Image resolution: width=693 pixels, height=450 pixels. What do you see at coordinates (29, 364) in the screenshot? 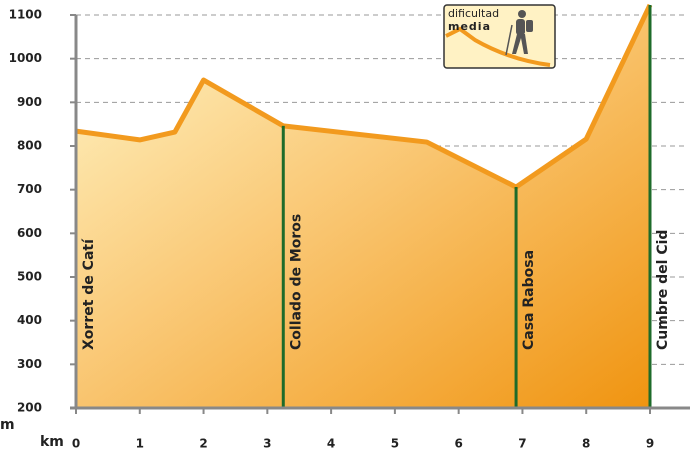
I see `y-tick-label: 300` at bounding box center [29, 364].